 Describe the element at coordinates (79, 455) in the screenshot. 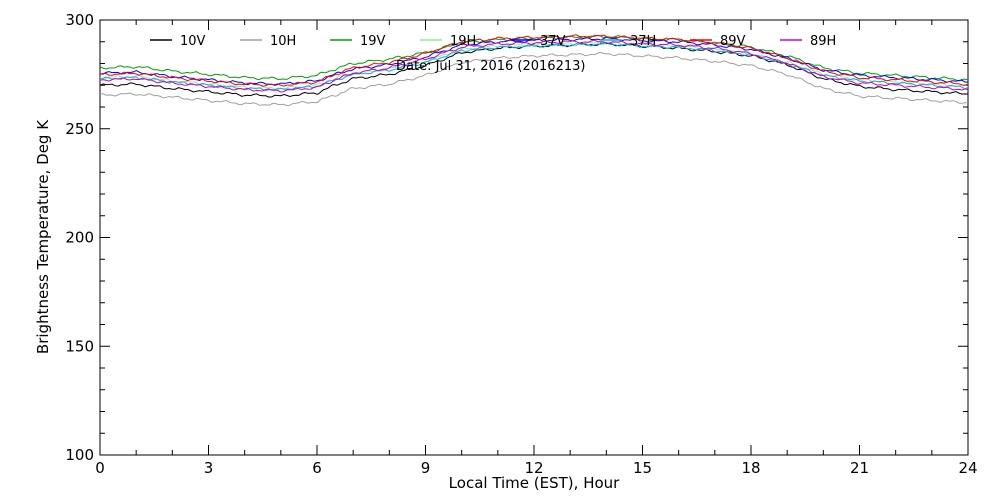

I see `y-tick-label: 100` at that location.